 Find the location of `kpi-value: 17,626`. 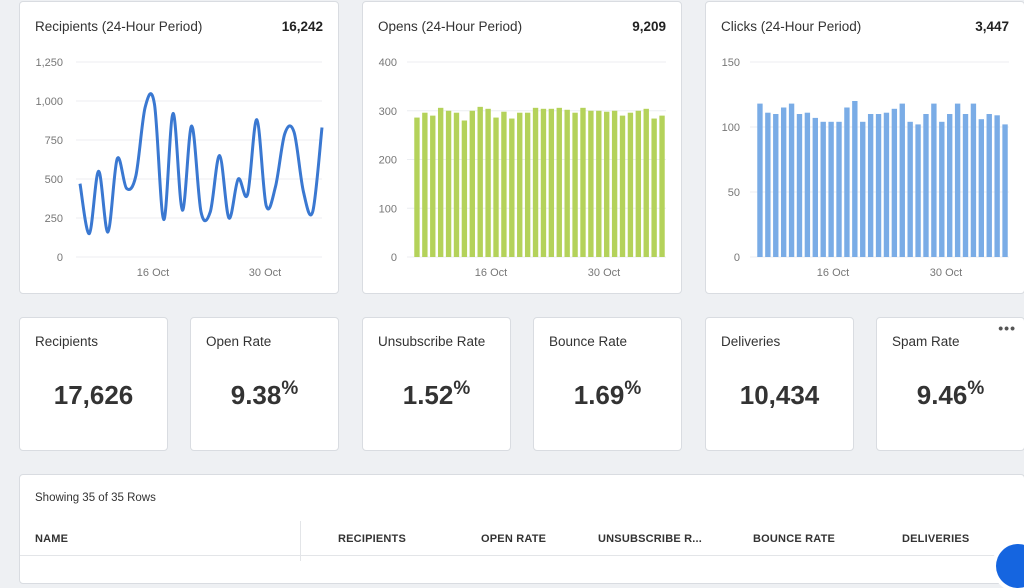

kpi-value: 17,626 is located at coordinates (93, 395).